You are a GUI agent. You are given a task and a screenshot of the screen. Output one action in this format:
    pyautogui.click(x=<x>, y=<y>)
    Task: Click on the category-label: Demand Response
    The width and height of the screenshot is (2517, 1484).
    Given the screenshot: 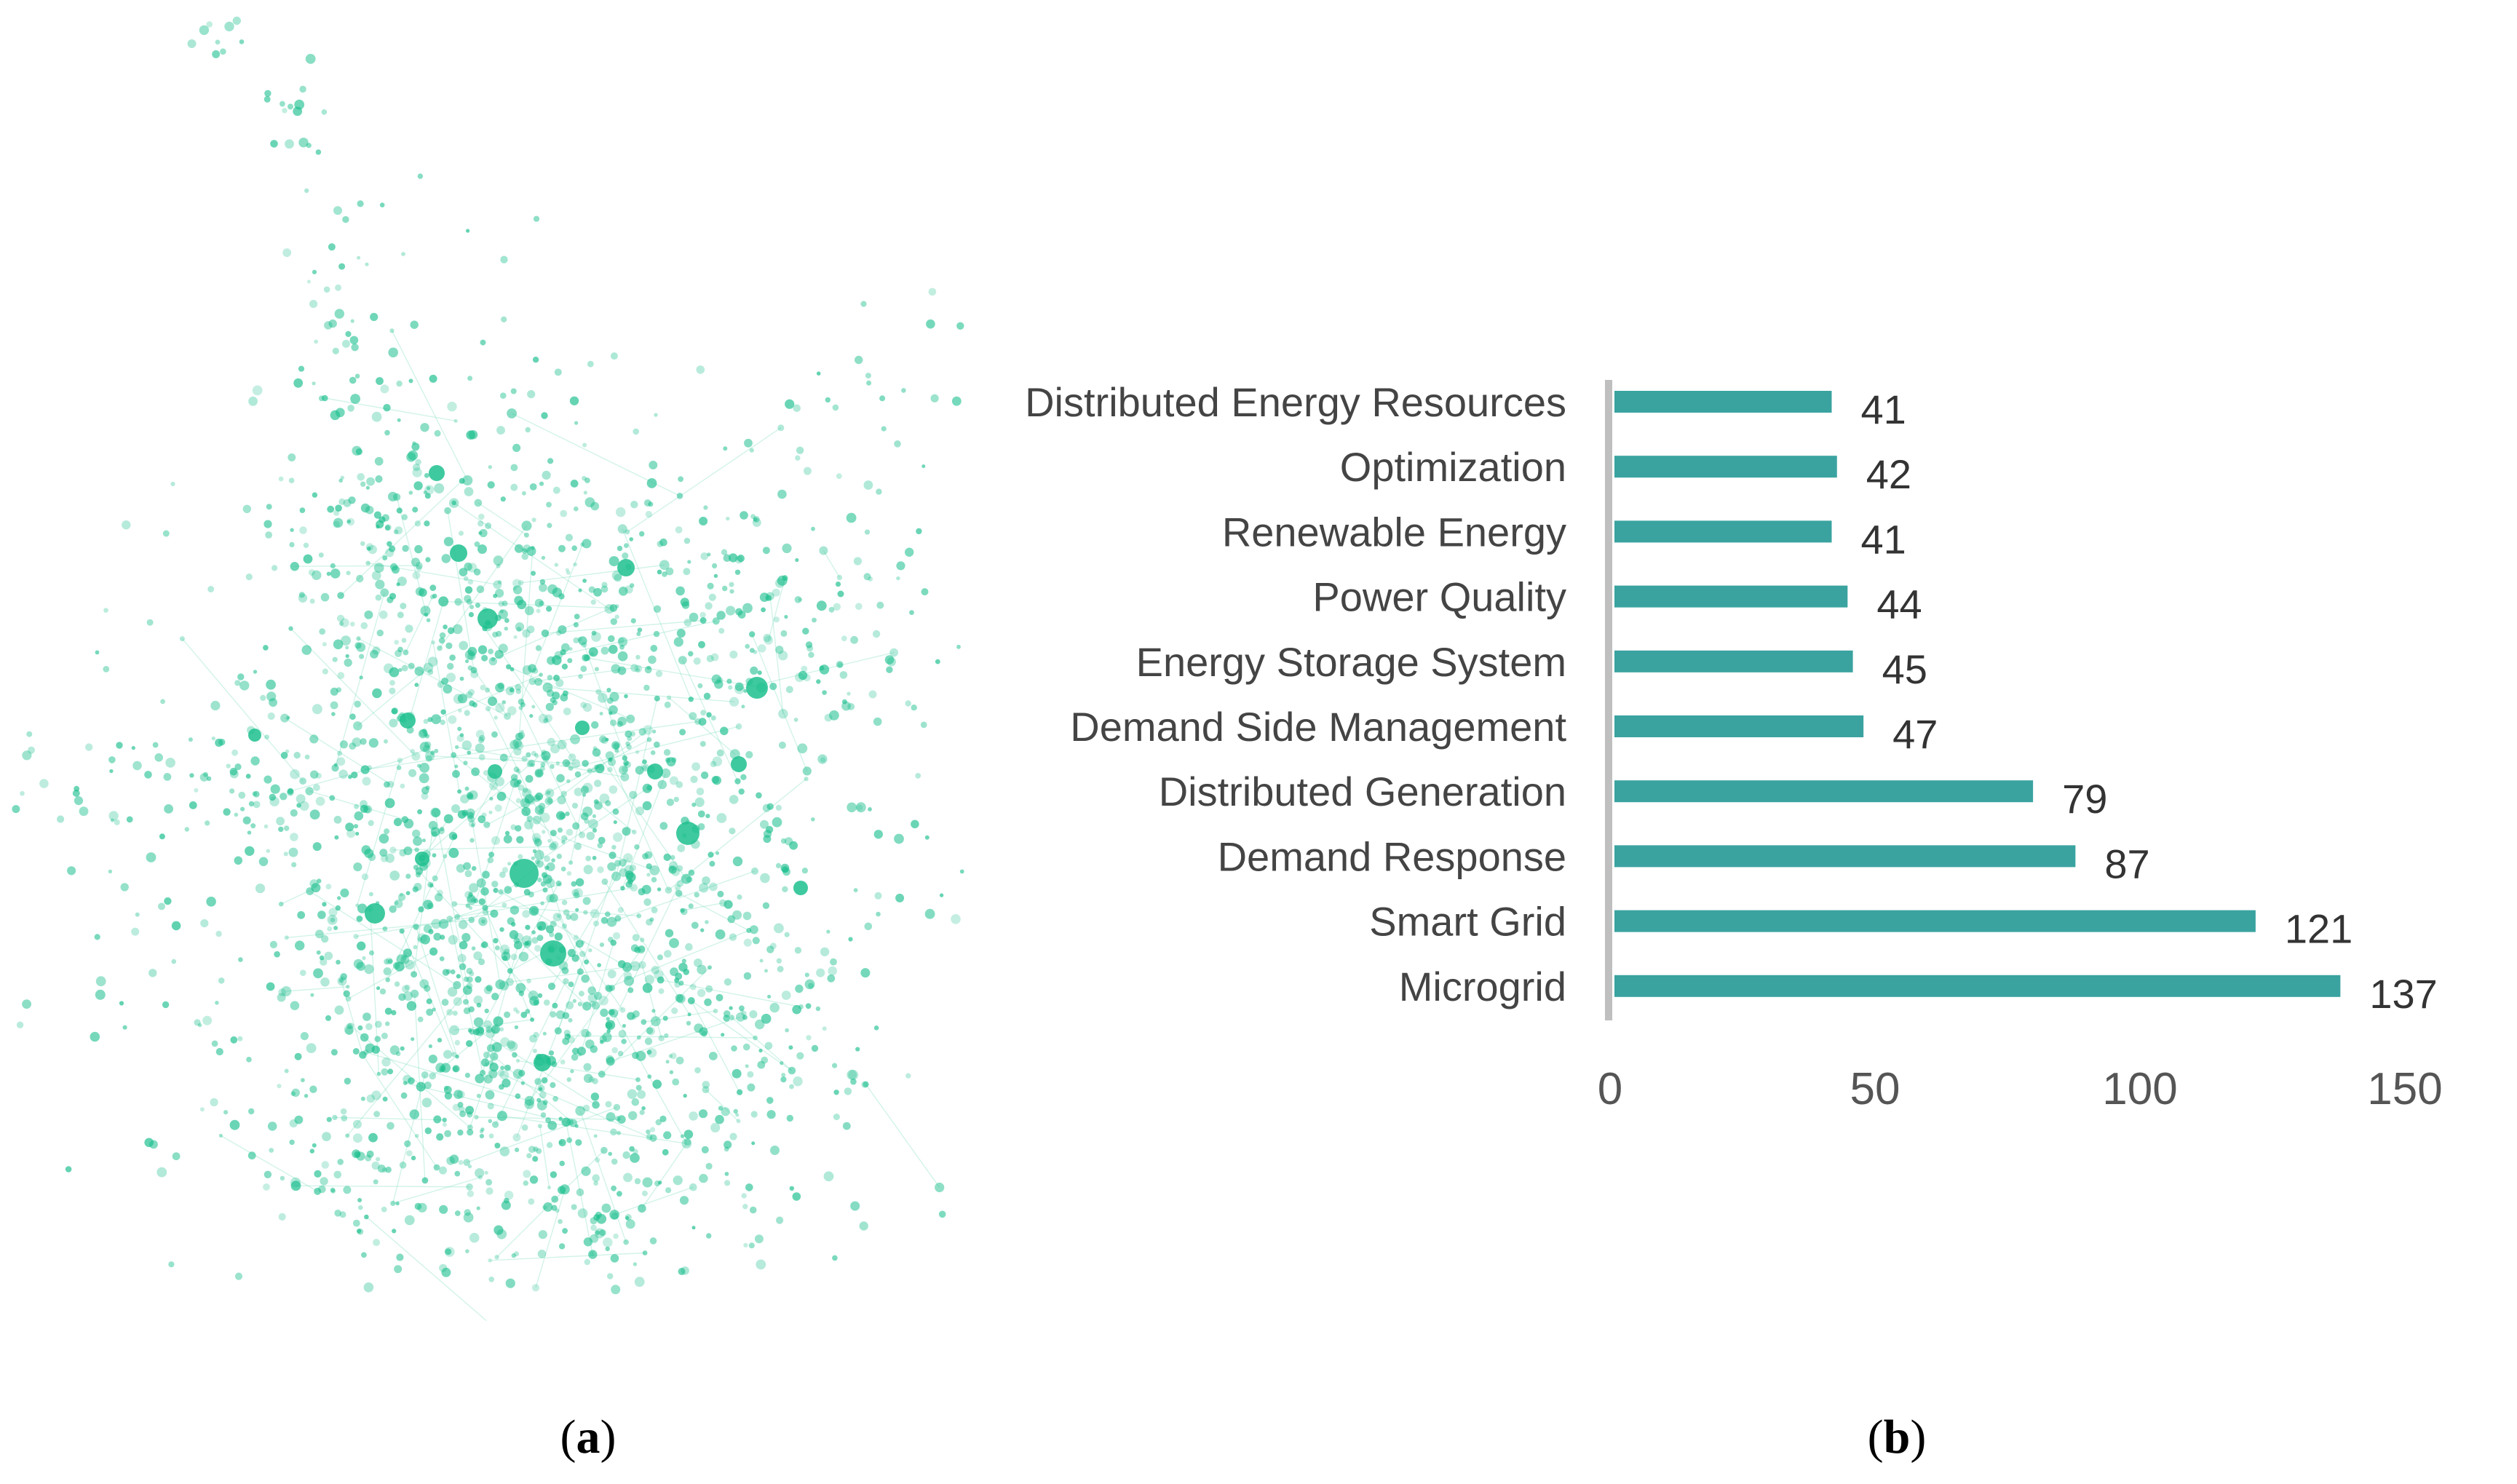 What is the action you would take?
    pyautogui.click(x=1392, y=856)
    